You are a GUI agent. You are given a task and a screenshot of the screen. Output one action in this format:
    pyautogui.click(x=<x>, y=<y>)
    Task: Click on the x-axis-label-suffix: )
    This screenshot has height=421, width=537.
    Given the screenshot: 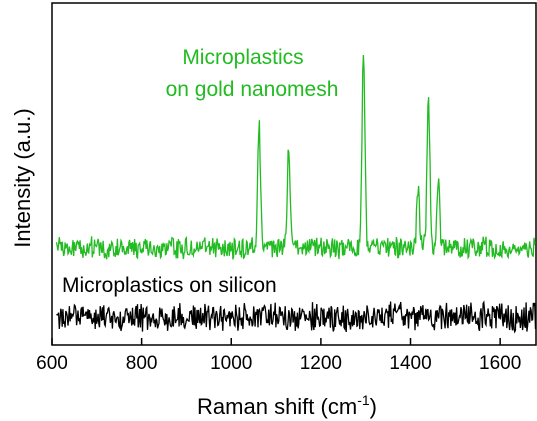 What is the action you would take?
    pyautogui.click(x=373, y=406)
    